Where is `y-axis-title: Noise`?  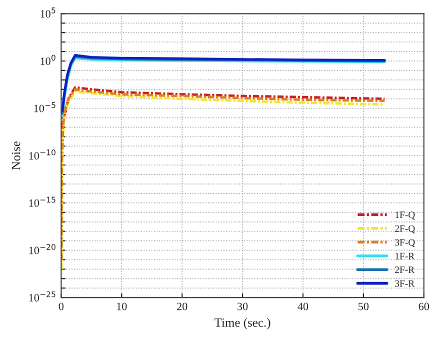
y-axis-title: Noise is located at coordinates (16, 155).